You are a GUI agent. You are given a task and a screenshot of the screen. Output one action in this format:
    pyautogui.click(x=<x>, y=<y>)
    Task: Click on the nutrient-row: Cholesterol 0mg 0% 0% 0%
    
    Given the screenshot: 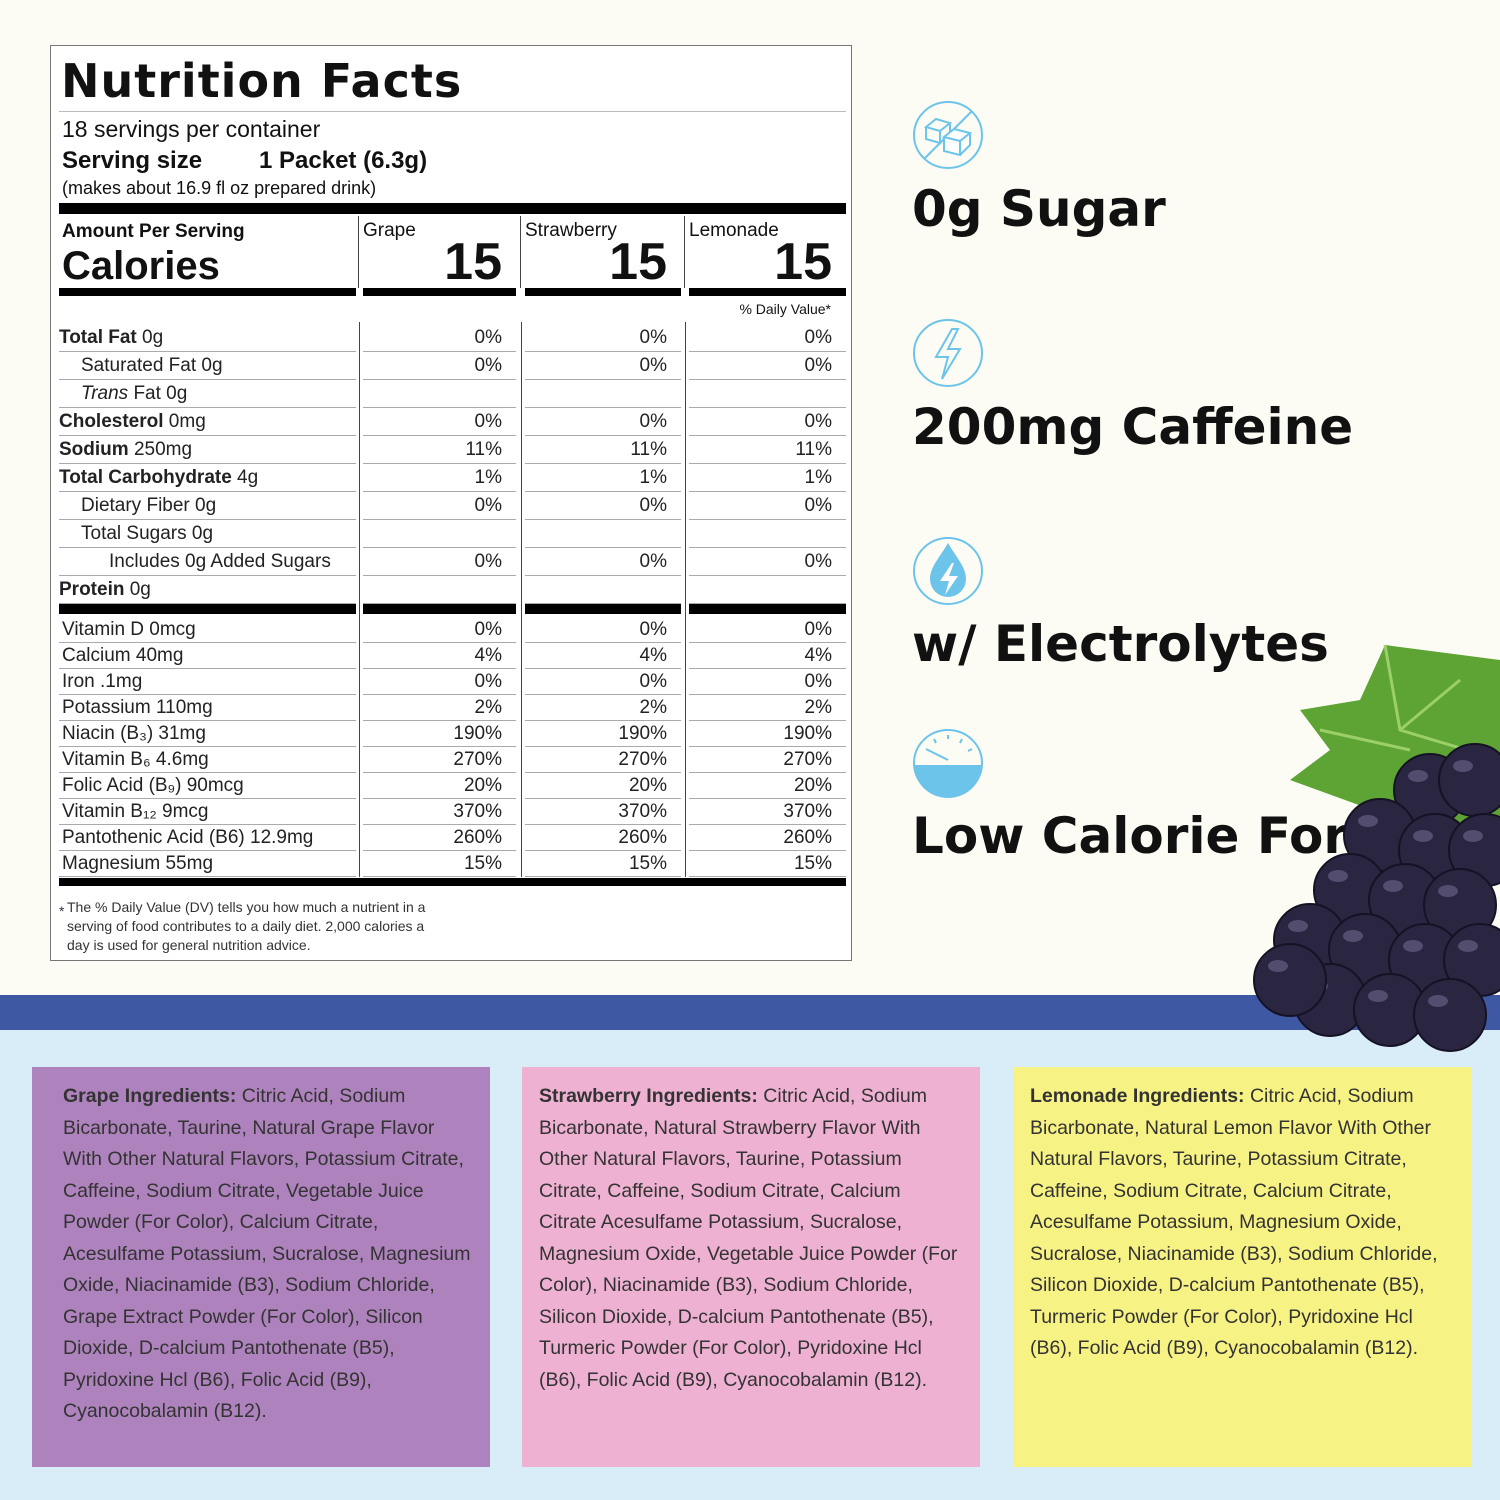 What is the action you would take?
    pyautogui.click(x=452, y=422)
    